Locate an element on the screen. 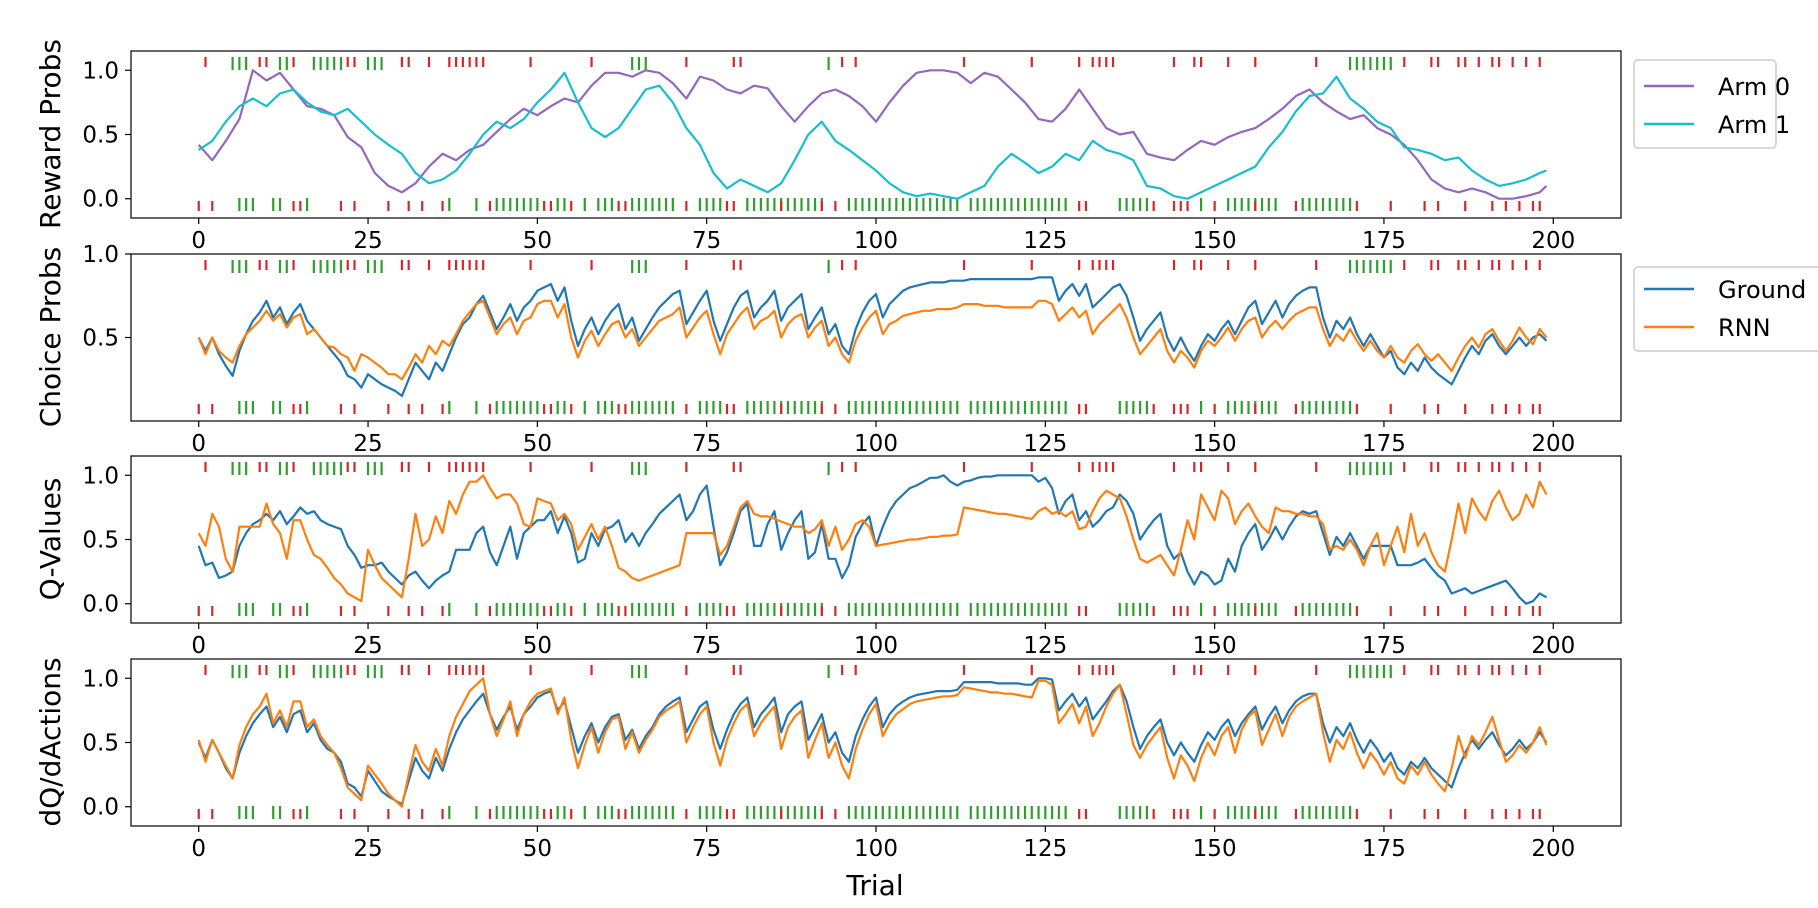 The image size is (1818, 908). panel-2-ylabel: Q-Values is located at coordinates (50, 539).